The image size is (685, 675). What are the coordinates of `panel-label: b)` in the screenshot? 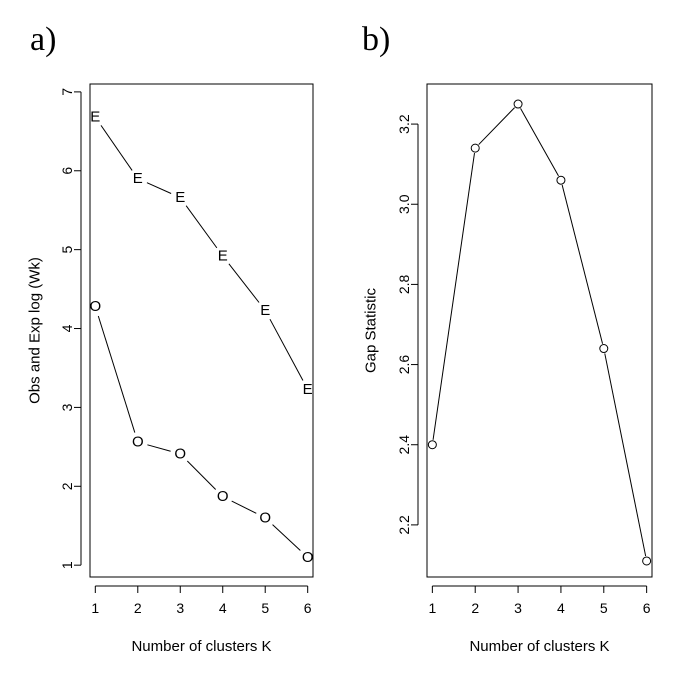 It's located at (376, 39).